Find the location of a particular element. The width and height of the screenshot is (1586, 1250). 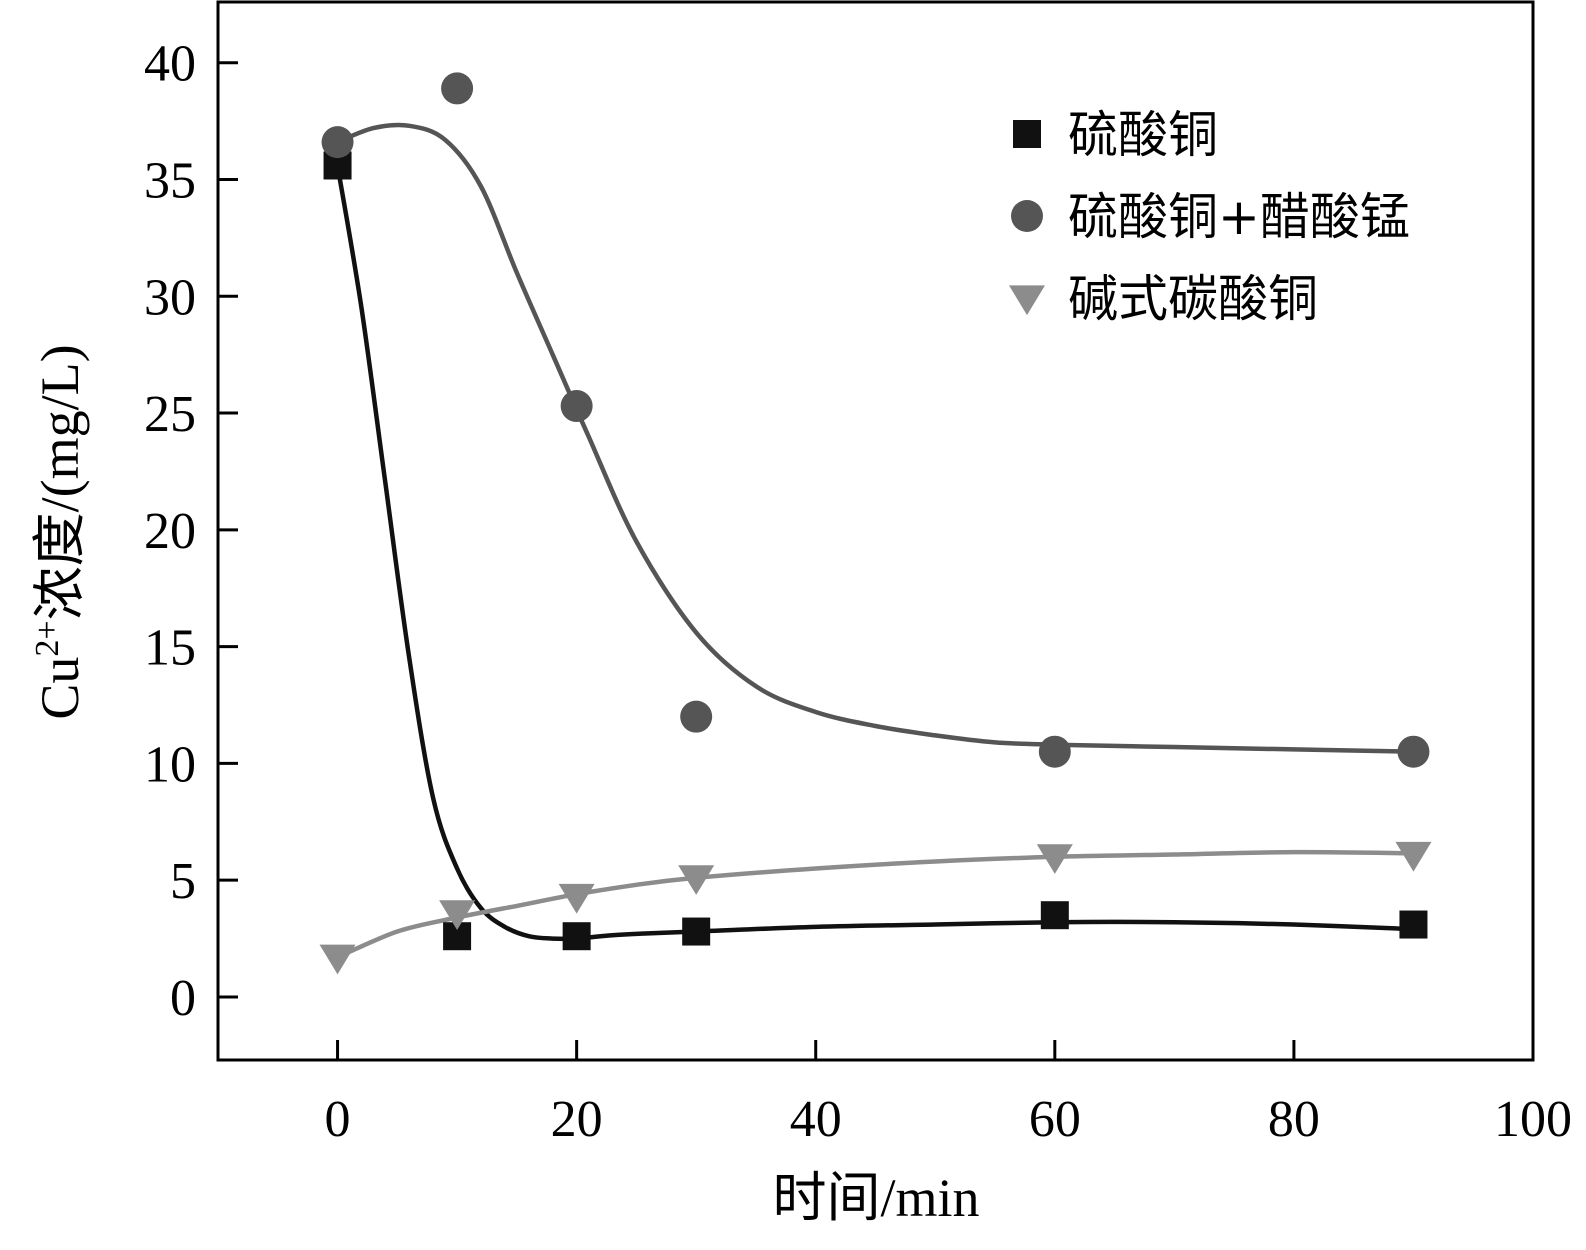

y-tick-label: 20 is located at coordinates (170, 531).